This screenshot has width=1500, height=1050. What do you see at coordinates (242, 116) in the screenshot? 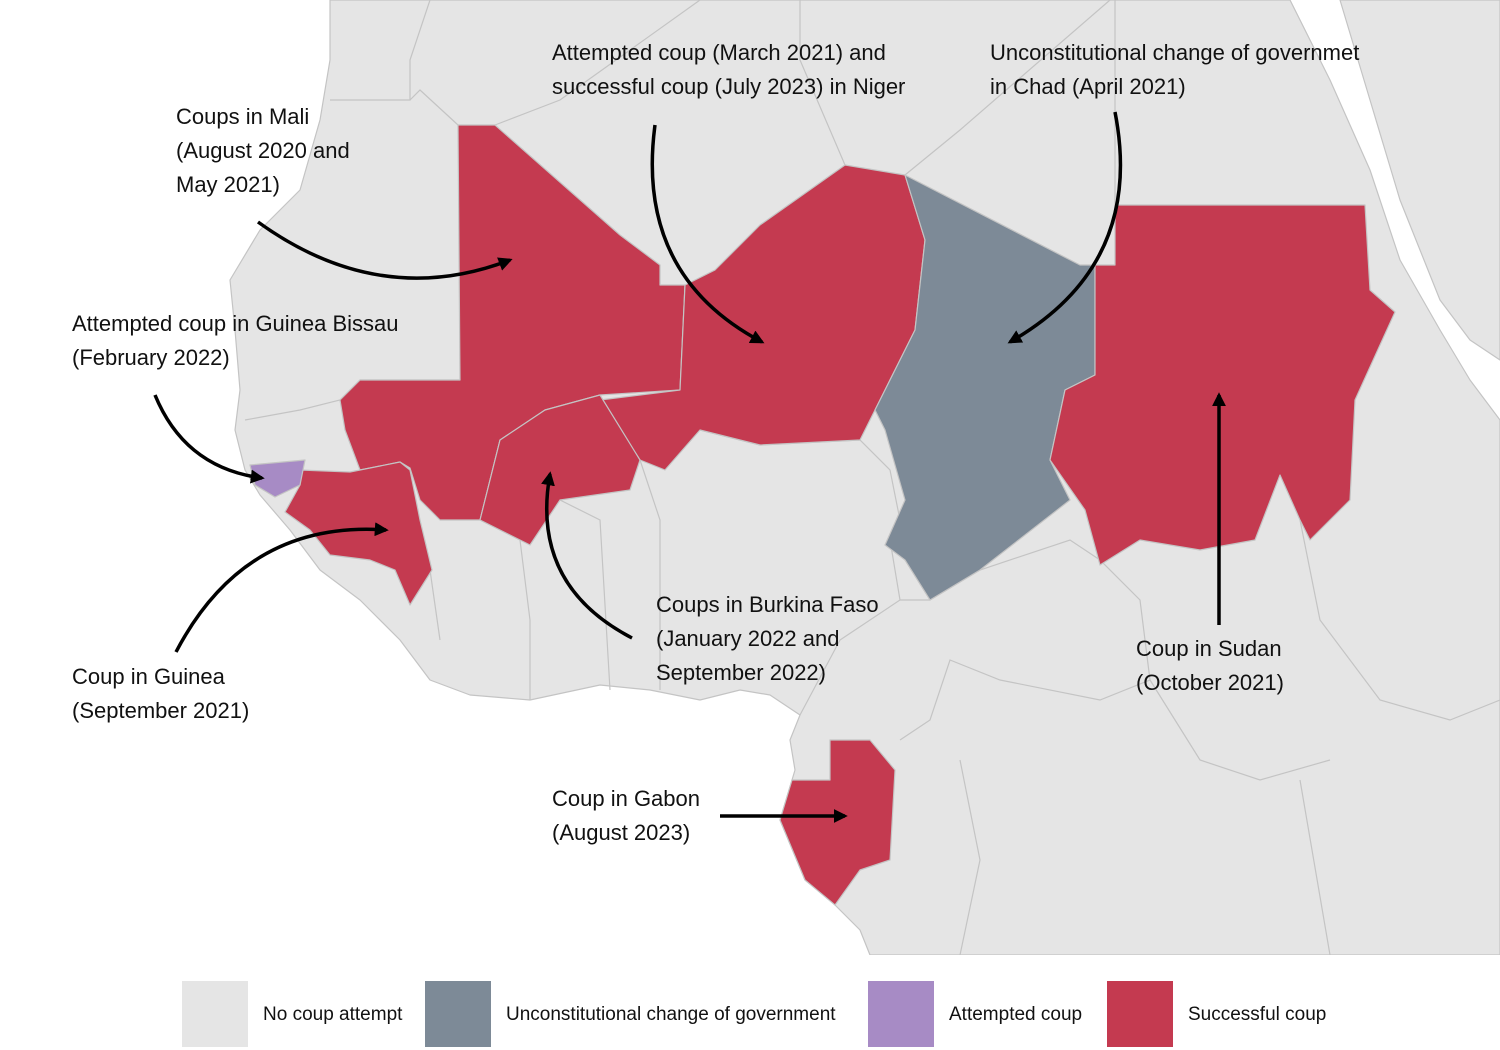
I see `annotation-line: Coups in Mali` at bounding box center [242, 116].